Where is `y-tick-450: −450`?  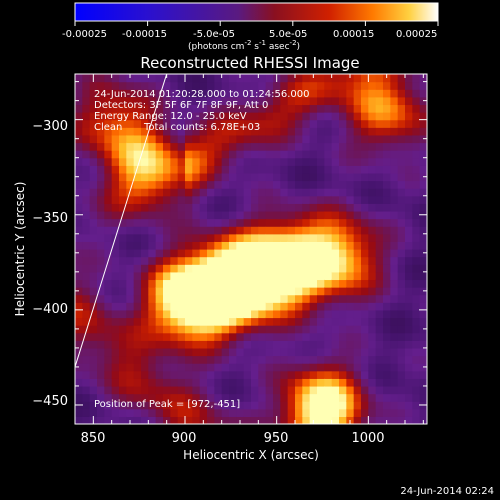
y-tick-450: −450 is located at coordinates (50, 401).